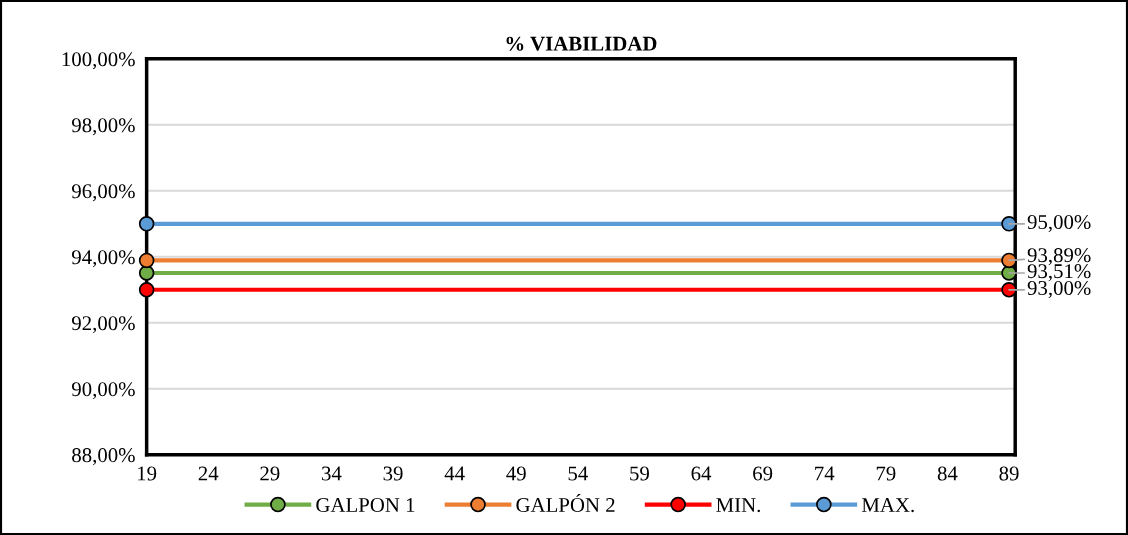 The image size is (1128, 535). Describe the element at coordinates (886, 473) in the screenshot. I see `x-tick-label: 79` at that location.